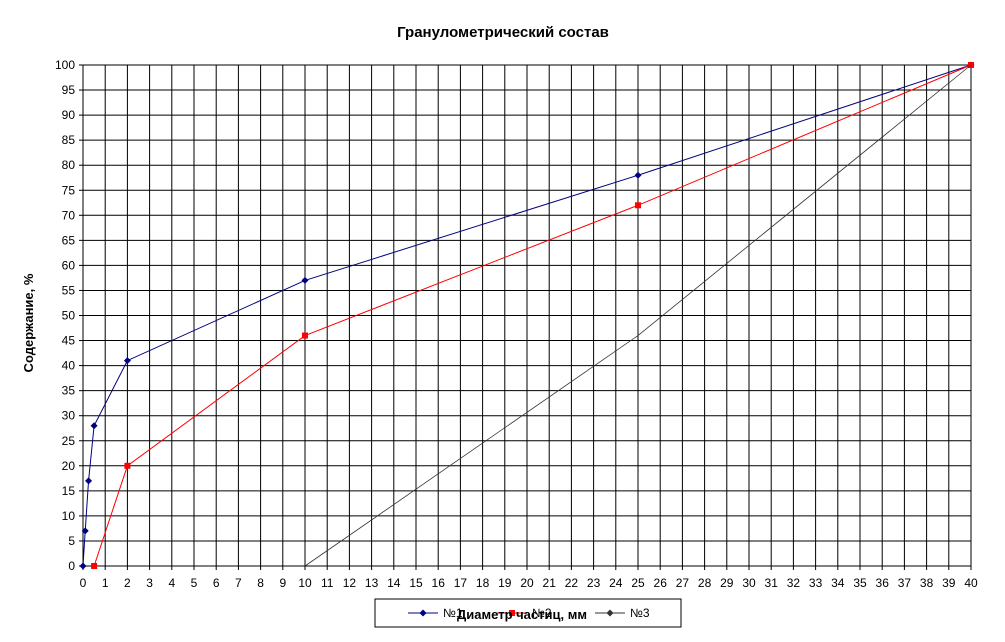 The width and height of the screenshot is (1005, 642). I want to click on x-tick-label: 5, so click(194, 583).